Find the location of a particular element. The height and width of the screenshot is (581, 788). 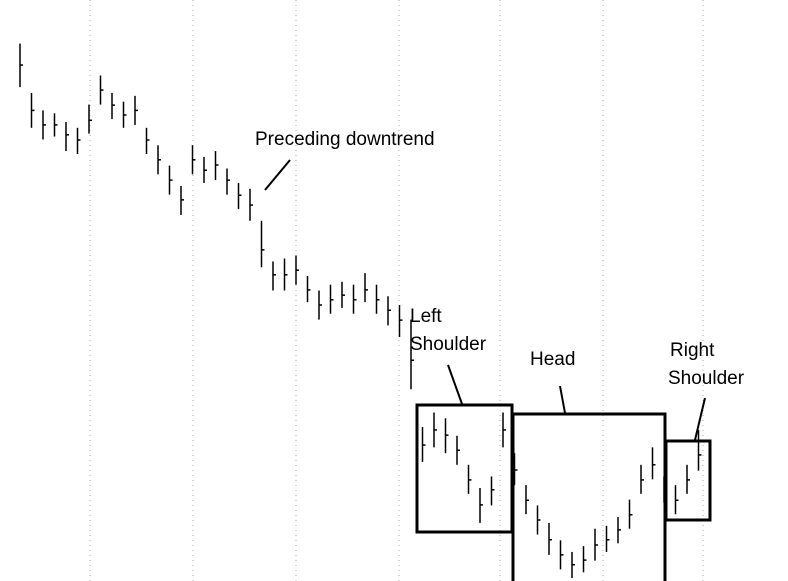

annotation: Right is located at coordinates (692, 350).